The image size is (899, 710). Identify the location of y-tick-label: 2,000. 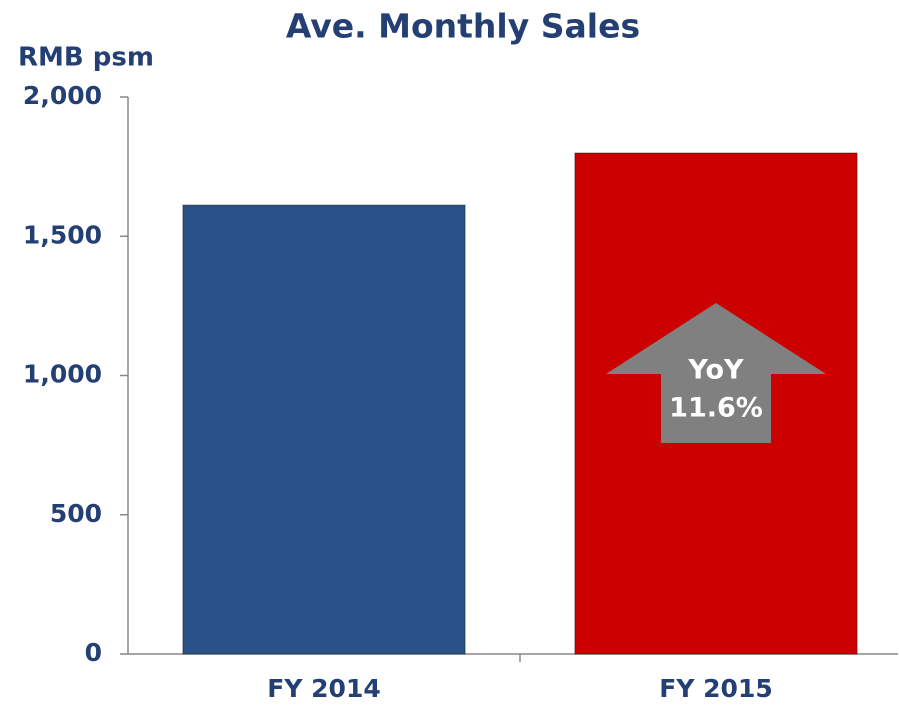
(62, 95).